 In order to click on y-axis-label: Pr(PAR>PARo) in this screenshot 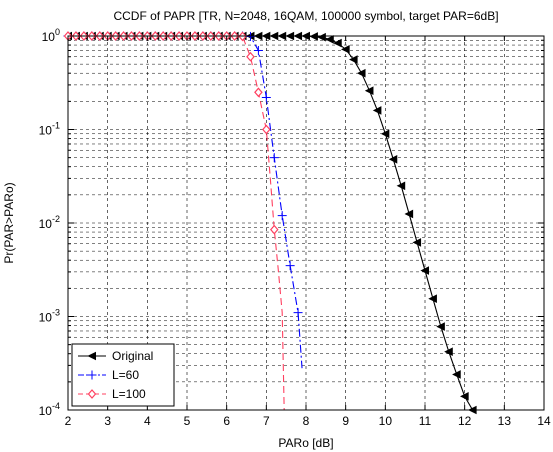, I will do `click(9, 222)`.